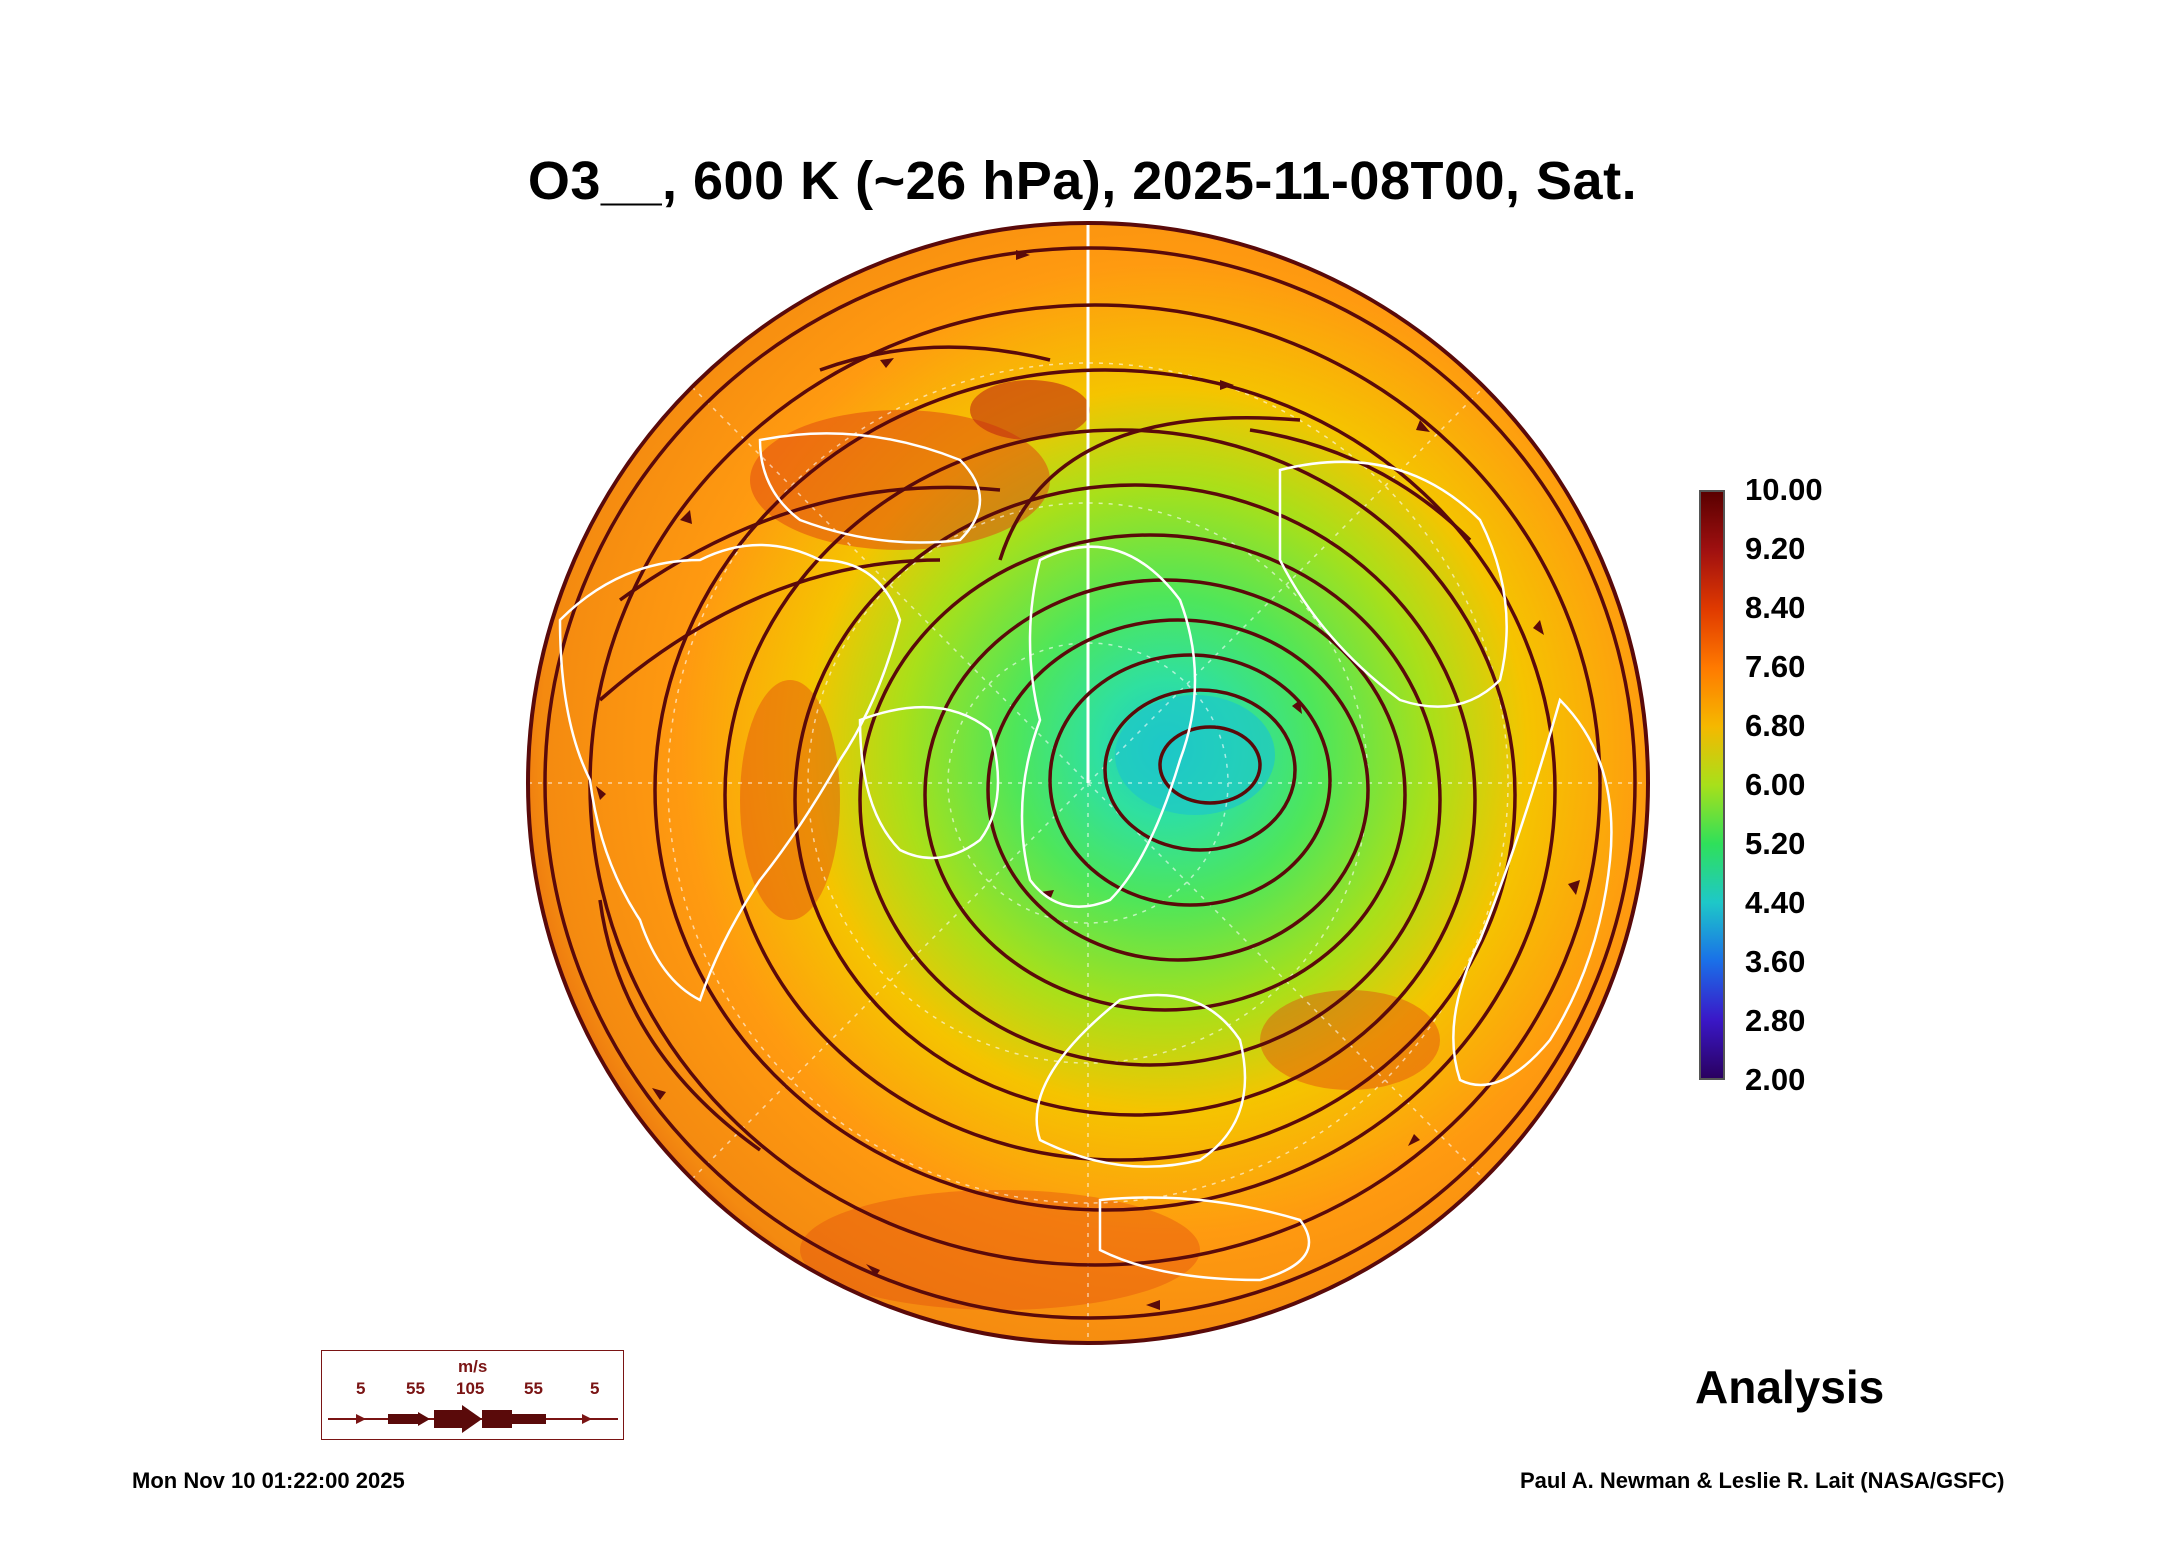 Image resolution: width=2165 pixels, height=1561 pixels. I want to click on wind-legend: m/s 5 55 105 55 5, so click(472, 1395).